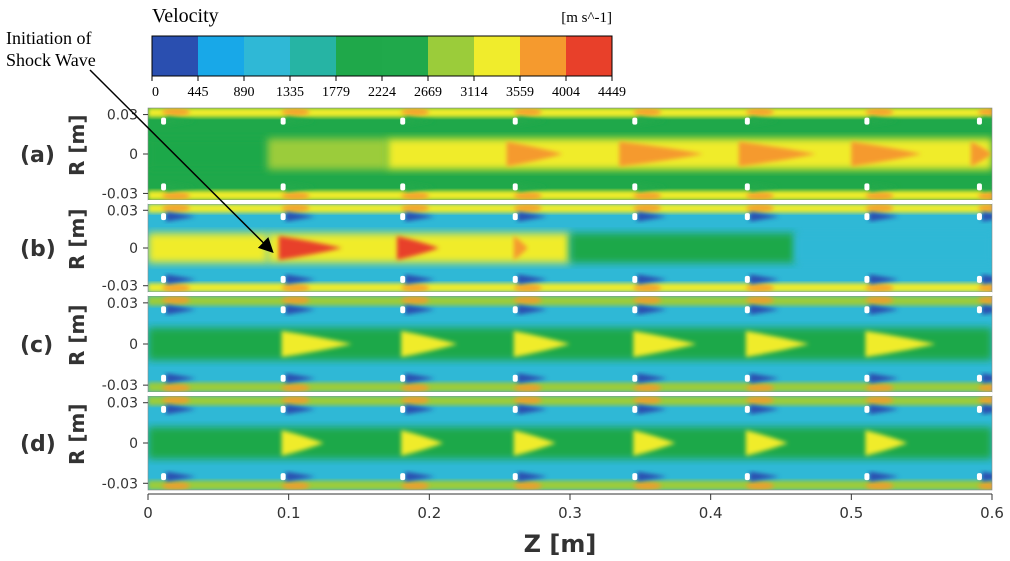 The width and height of the screenshot is (1010, 561). Describe the element at coordinates (570, 394) in the screenshot. I see `panel-separator` at that location.